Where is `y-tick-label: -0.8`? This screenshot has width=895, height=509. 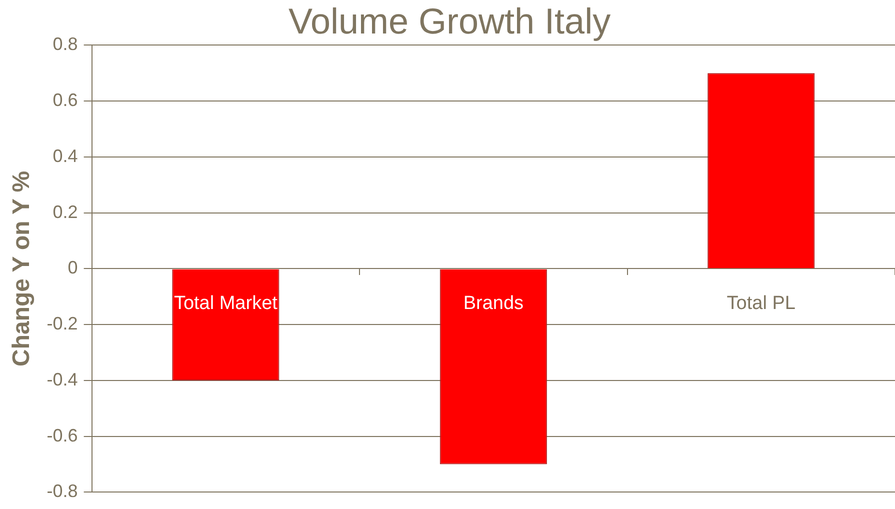 y-tick-label: -0.8 is located at coordinates (62, 491).